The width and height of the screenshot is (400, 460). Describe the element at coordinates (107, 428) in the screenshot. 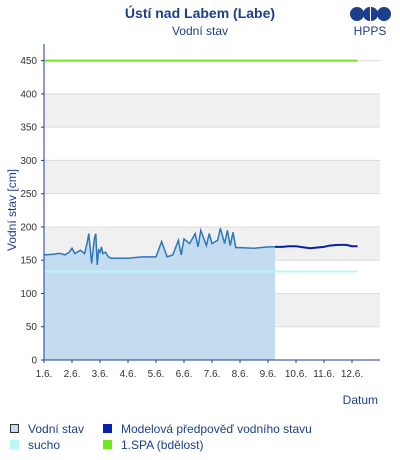

I see `legend-swatch-forecast` at that location.